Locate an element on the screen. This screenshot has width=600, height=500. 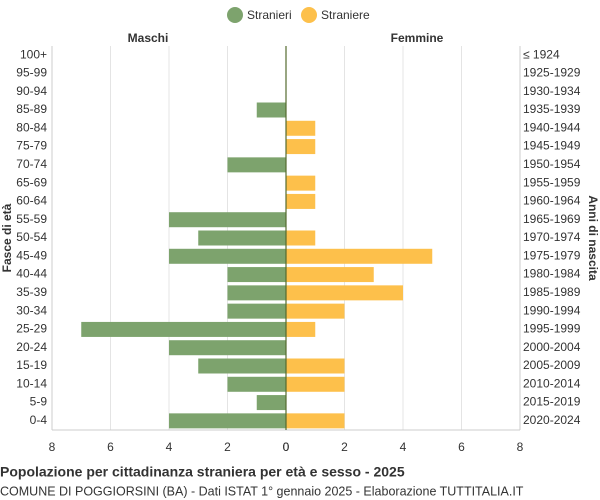
legend-label: Stranieri is located at coordinates (269, 15).